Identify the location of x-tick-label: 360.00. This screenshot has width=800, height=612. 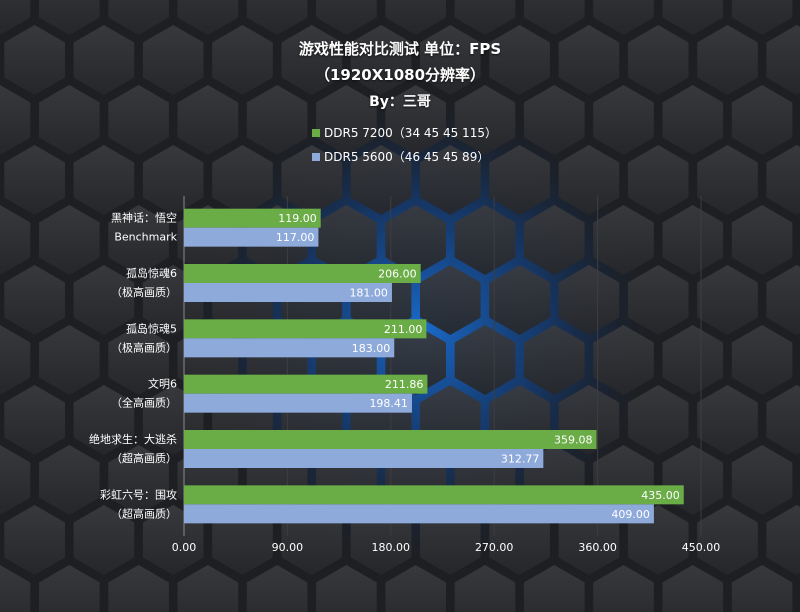
(597, 547).